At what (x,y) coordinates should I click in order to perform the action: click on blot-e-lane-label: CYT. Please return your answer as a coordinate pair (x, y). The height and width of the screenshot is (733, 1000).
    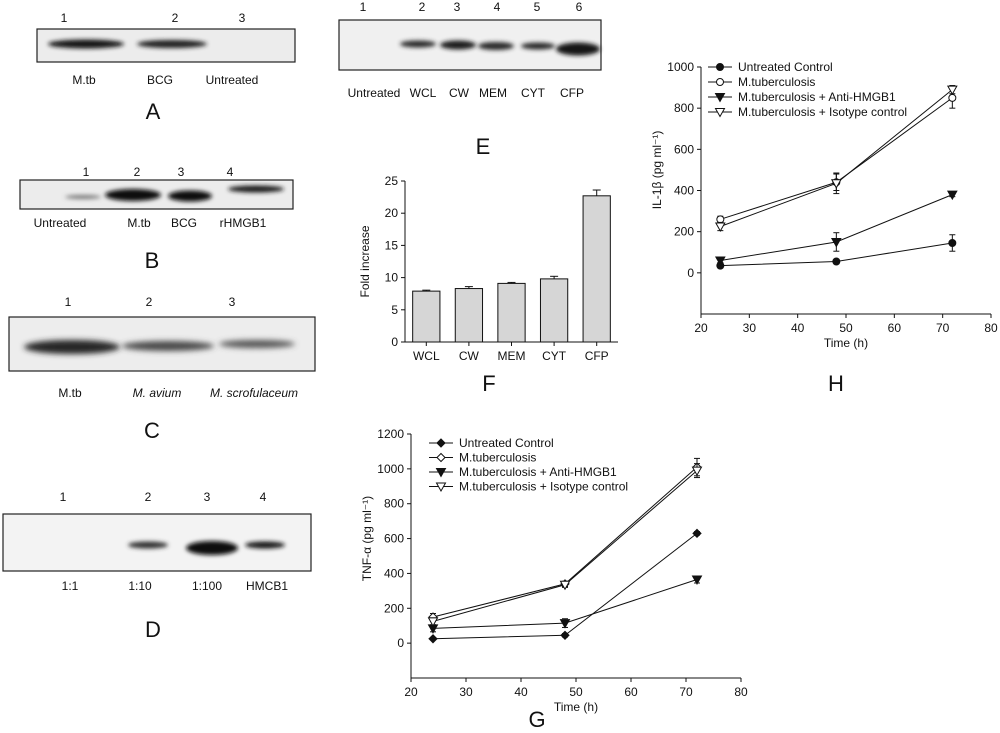
    Looking at the image, I should click on (533, 93).